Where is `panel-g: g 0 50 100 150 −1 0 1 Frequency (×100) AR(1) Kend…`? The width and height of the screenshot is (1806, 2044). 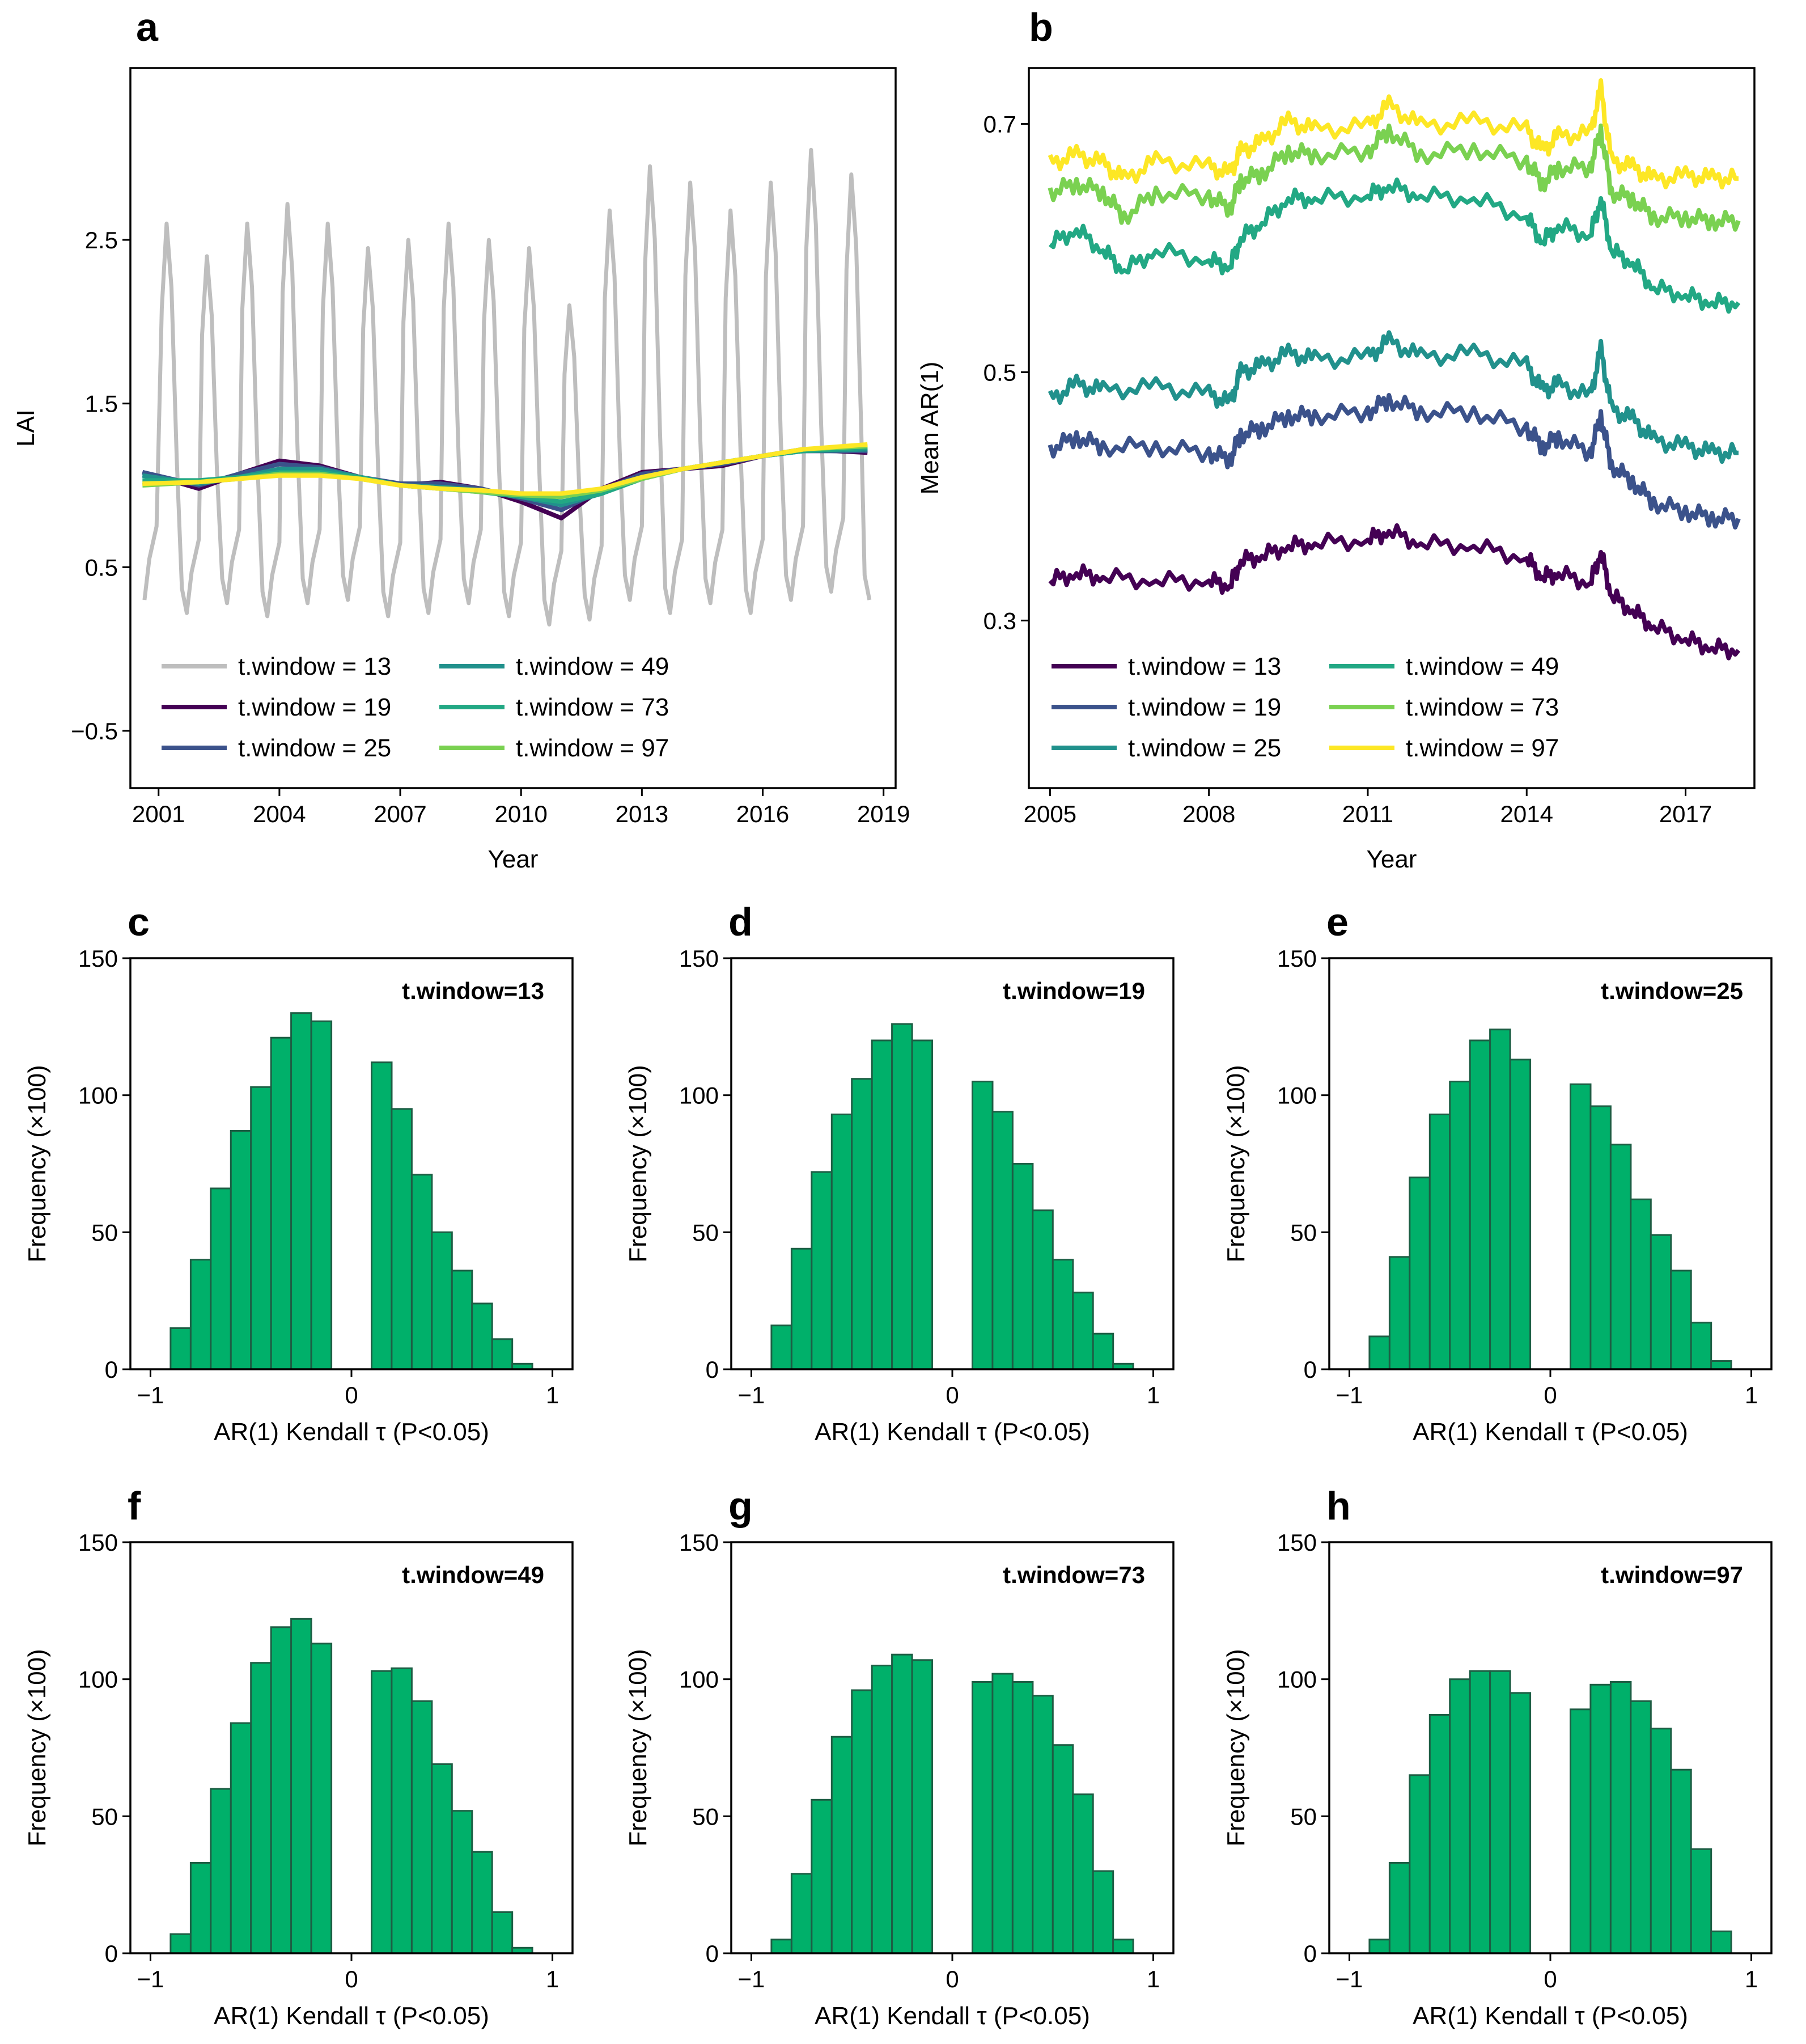 panel-g: g 0 50 100 150 −1 0 1 Frequency (×100) AR(1) Kend… is located at coordinates (899, 1757).